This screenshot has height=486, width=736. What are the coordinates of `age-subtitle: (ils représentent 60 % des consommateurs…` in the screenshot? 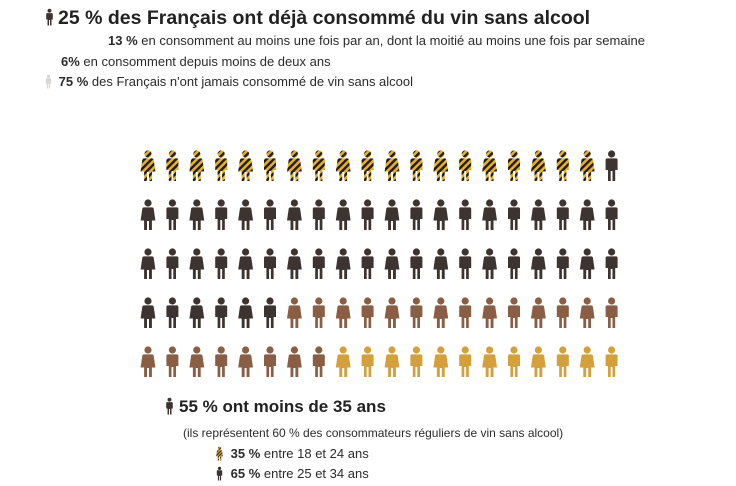 It's located at (373, 433).